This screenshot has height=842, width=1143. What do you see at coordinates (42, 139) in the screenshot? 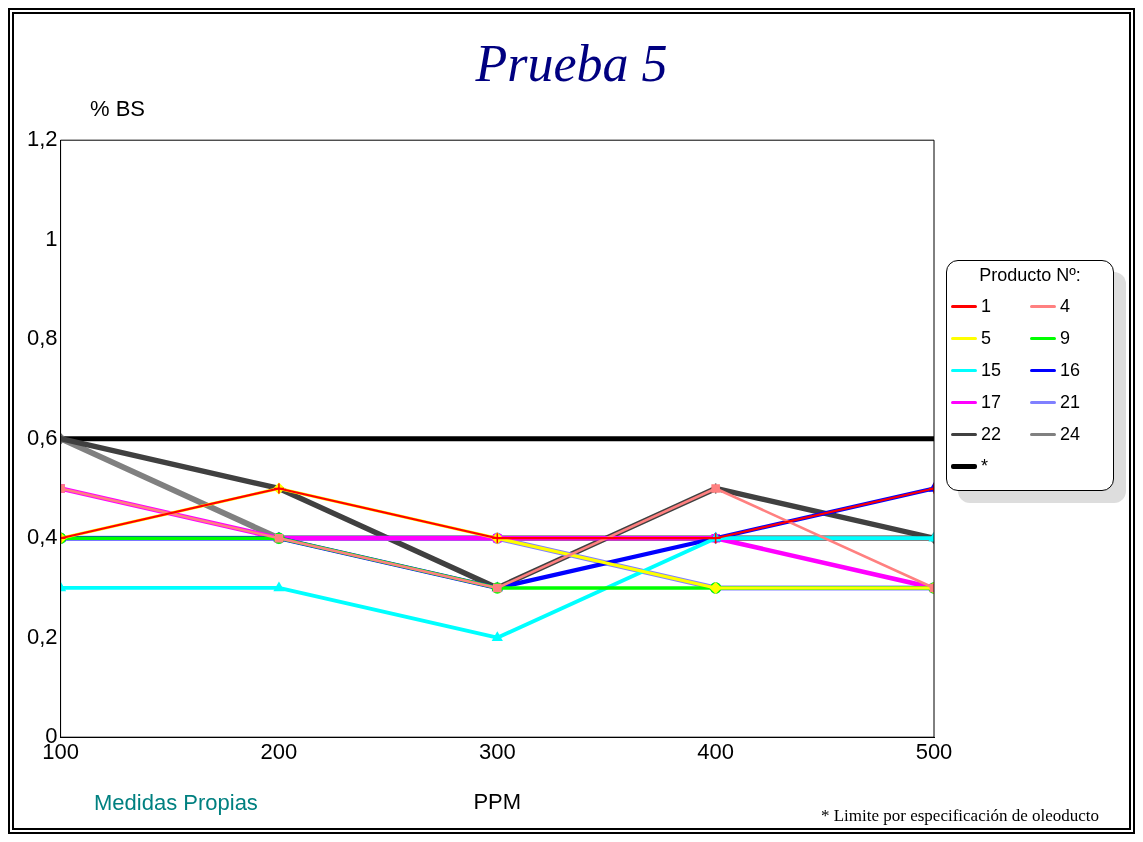
I see `y-tick-label: 1,2` at bounding box center [42, 139].